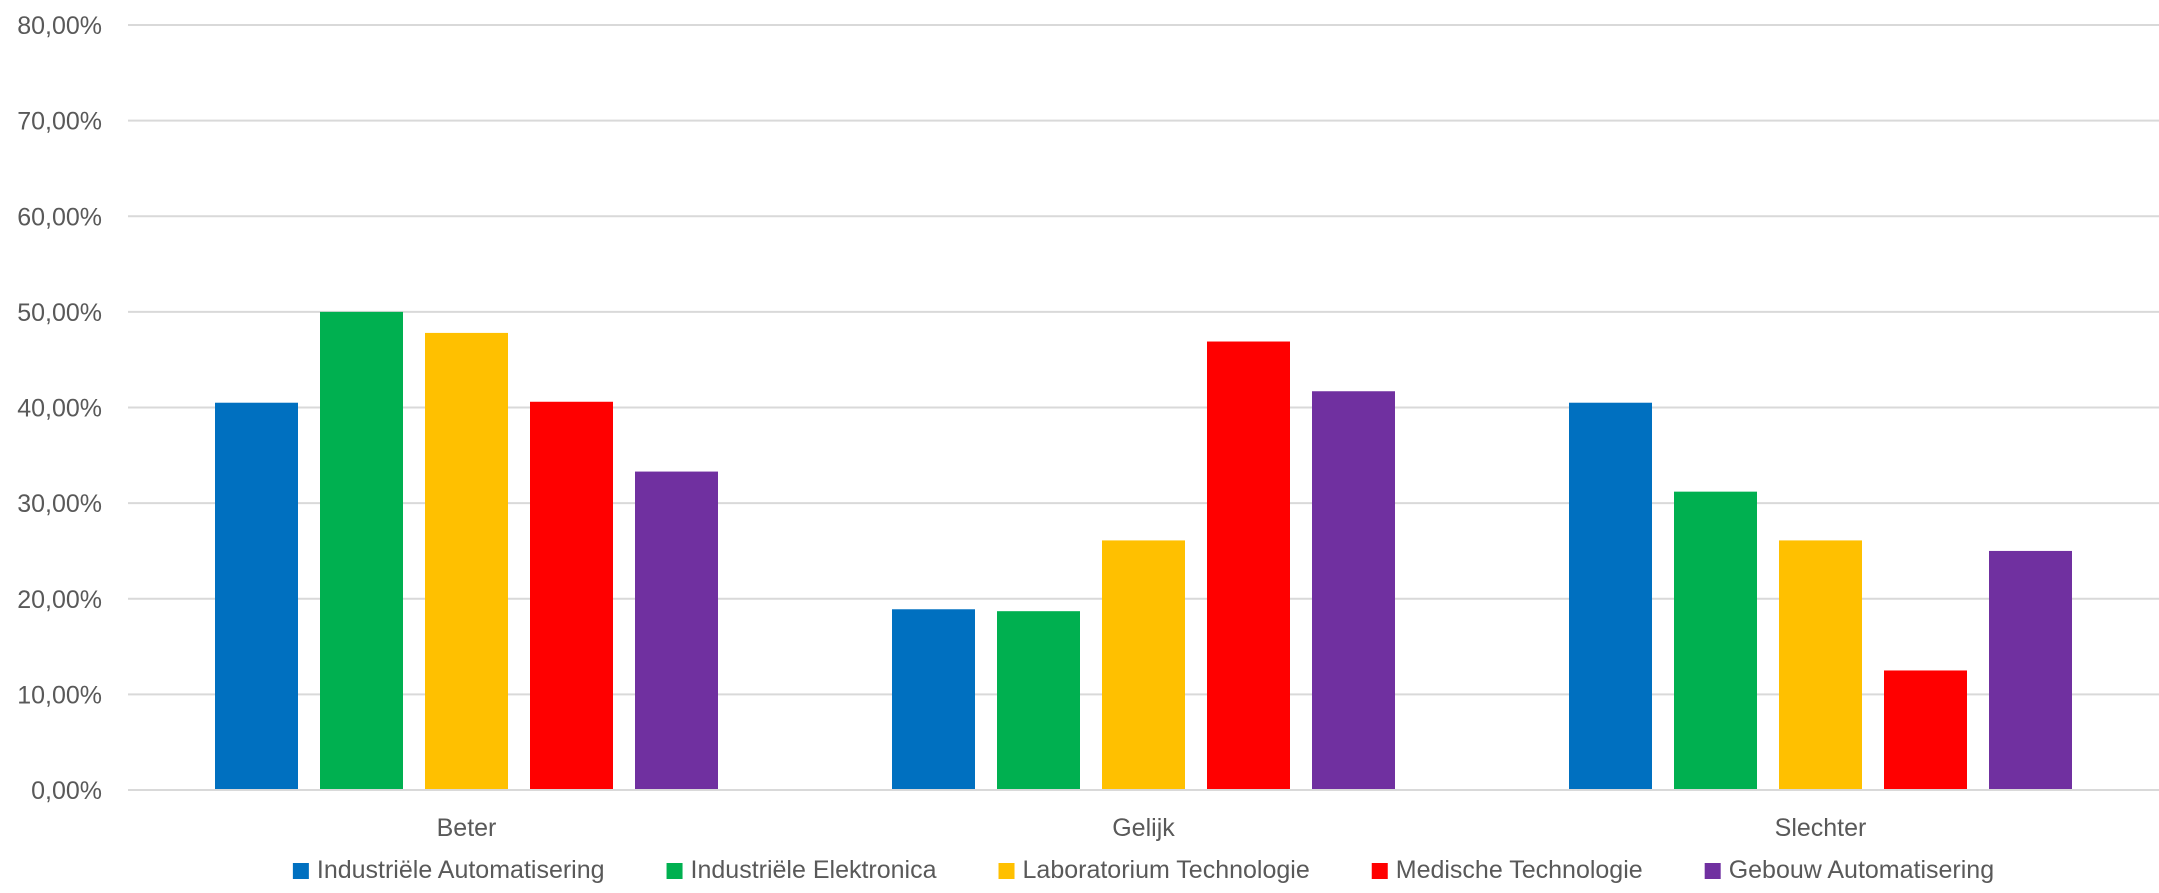 The height and width of the screenshot is (893, 2159). I want to click on y-tick-label: 50,00%, so click(59, 313).